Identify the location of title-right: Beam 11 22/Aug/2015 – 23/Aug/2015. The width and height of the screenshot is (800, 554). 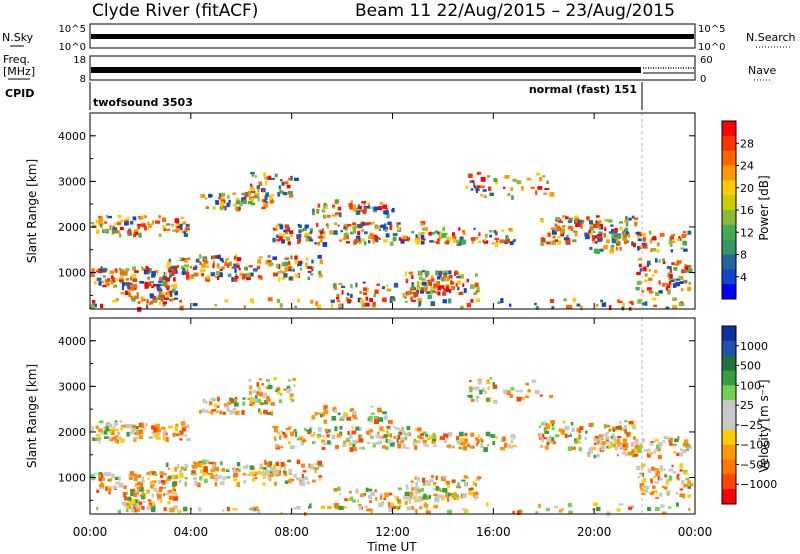
(515, 11).